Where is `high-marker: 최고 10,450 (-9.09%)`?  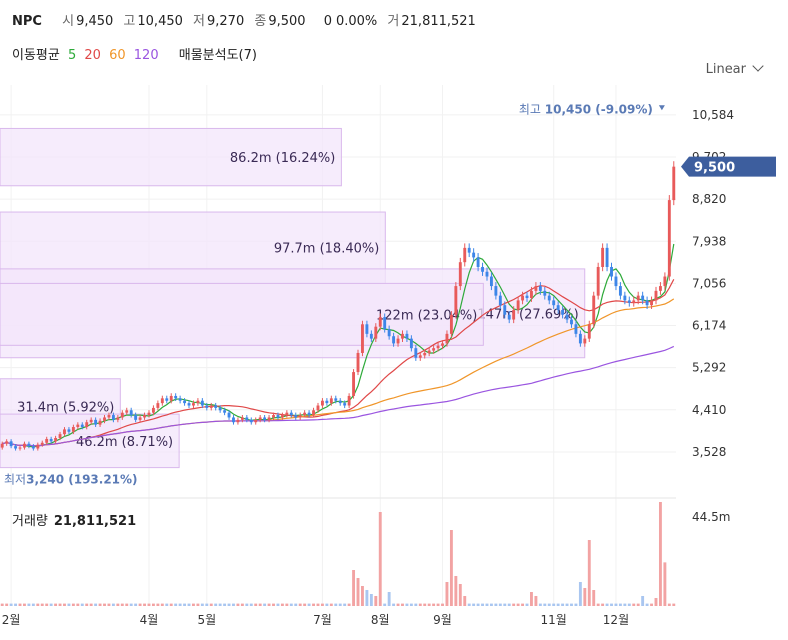 high-marker: 최고 10,450 (-9.09%) is located at coordinates (586, 109).